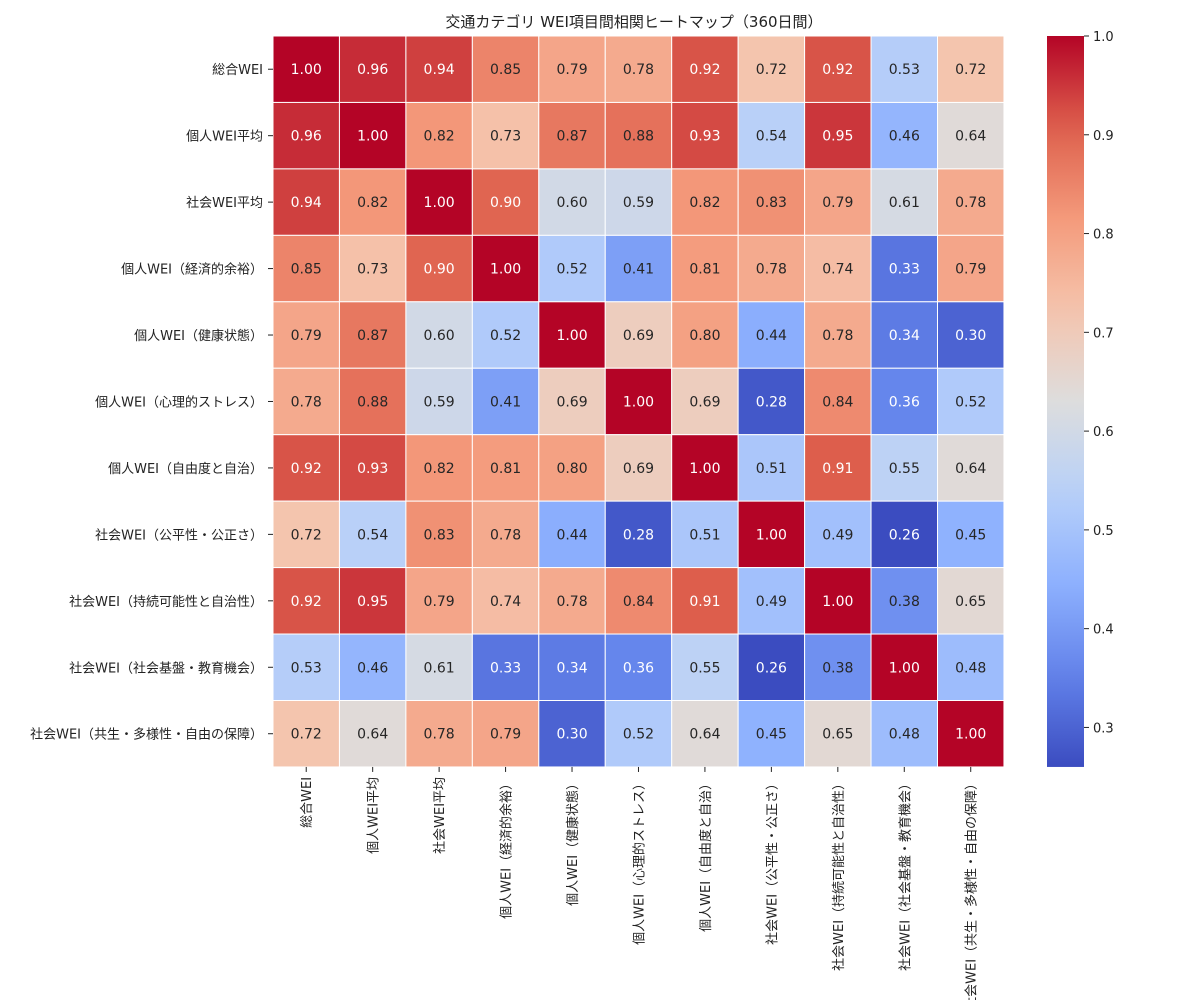  I want to click on y-tick-label: 個人WEI（心理的ストレス）, so click(179, 402).